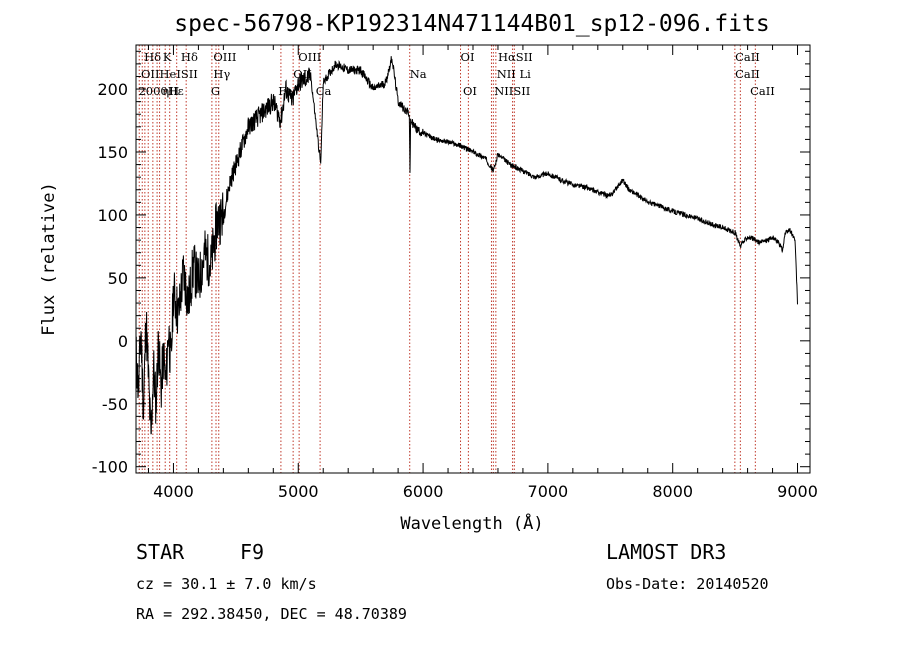 This screenshot has width=900, height=649. Describe the element at coordinates (271, 614) in the screenshot. I see `coords-label: RA = 292.38450, DEC = 48.70389` at that location.